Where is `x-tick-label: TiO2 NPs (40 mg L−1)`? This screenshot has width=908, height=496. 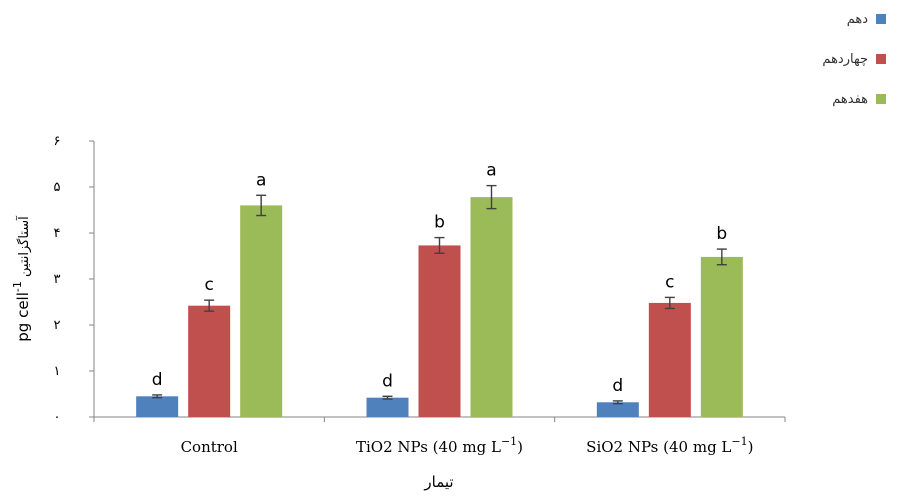
x-tick-label: TiO2 NPs (40 mg L−1) is located at coordinates (439, 445).